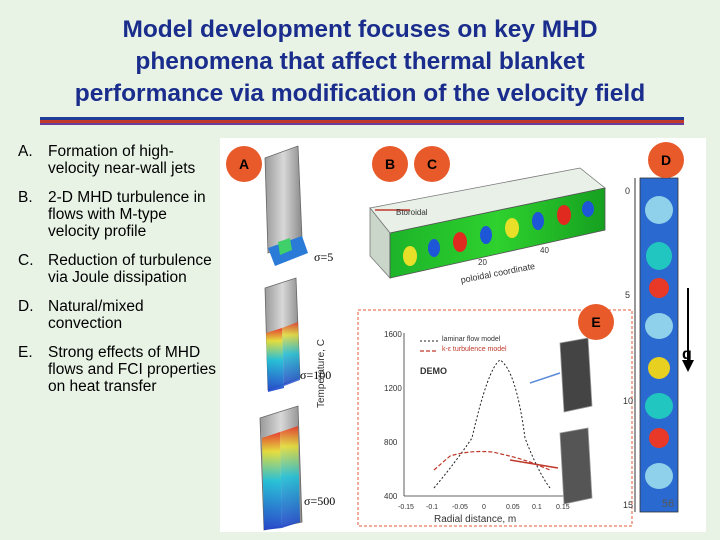 The width and height of the screenshot is (720, 540). What do you see at coordinates (283, 199) in the screenshot?
I see `duct-top` at bounding box center [283, 199].